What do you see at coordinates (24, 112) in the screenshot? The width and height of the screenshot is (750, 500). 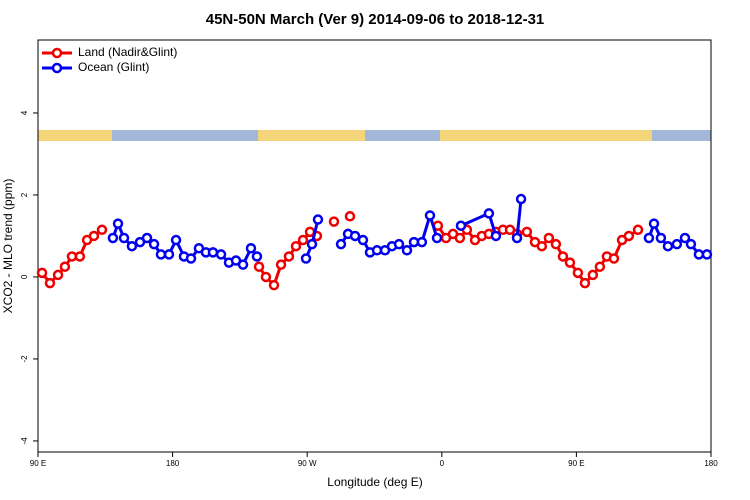 I see `y-tick-label: 4` at bounding box center [24, 112].